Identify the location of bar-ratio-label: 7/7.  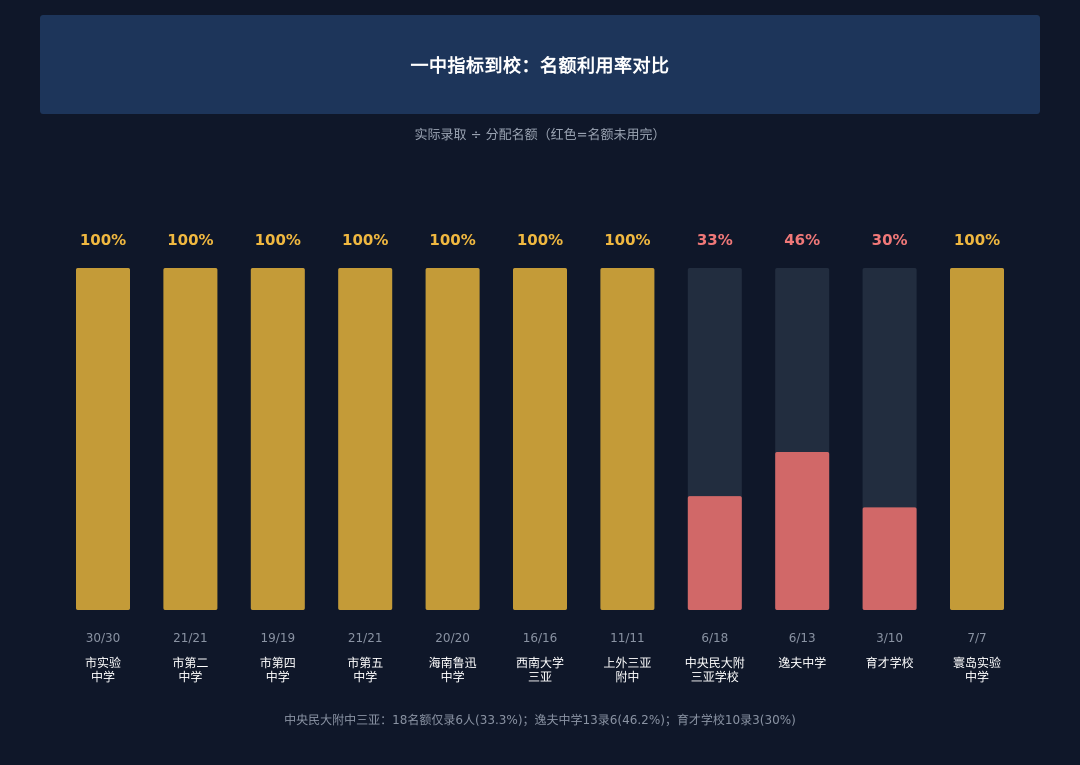
(976, 638).